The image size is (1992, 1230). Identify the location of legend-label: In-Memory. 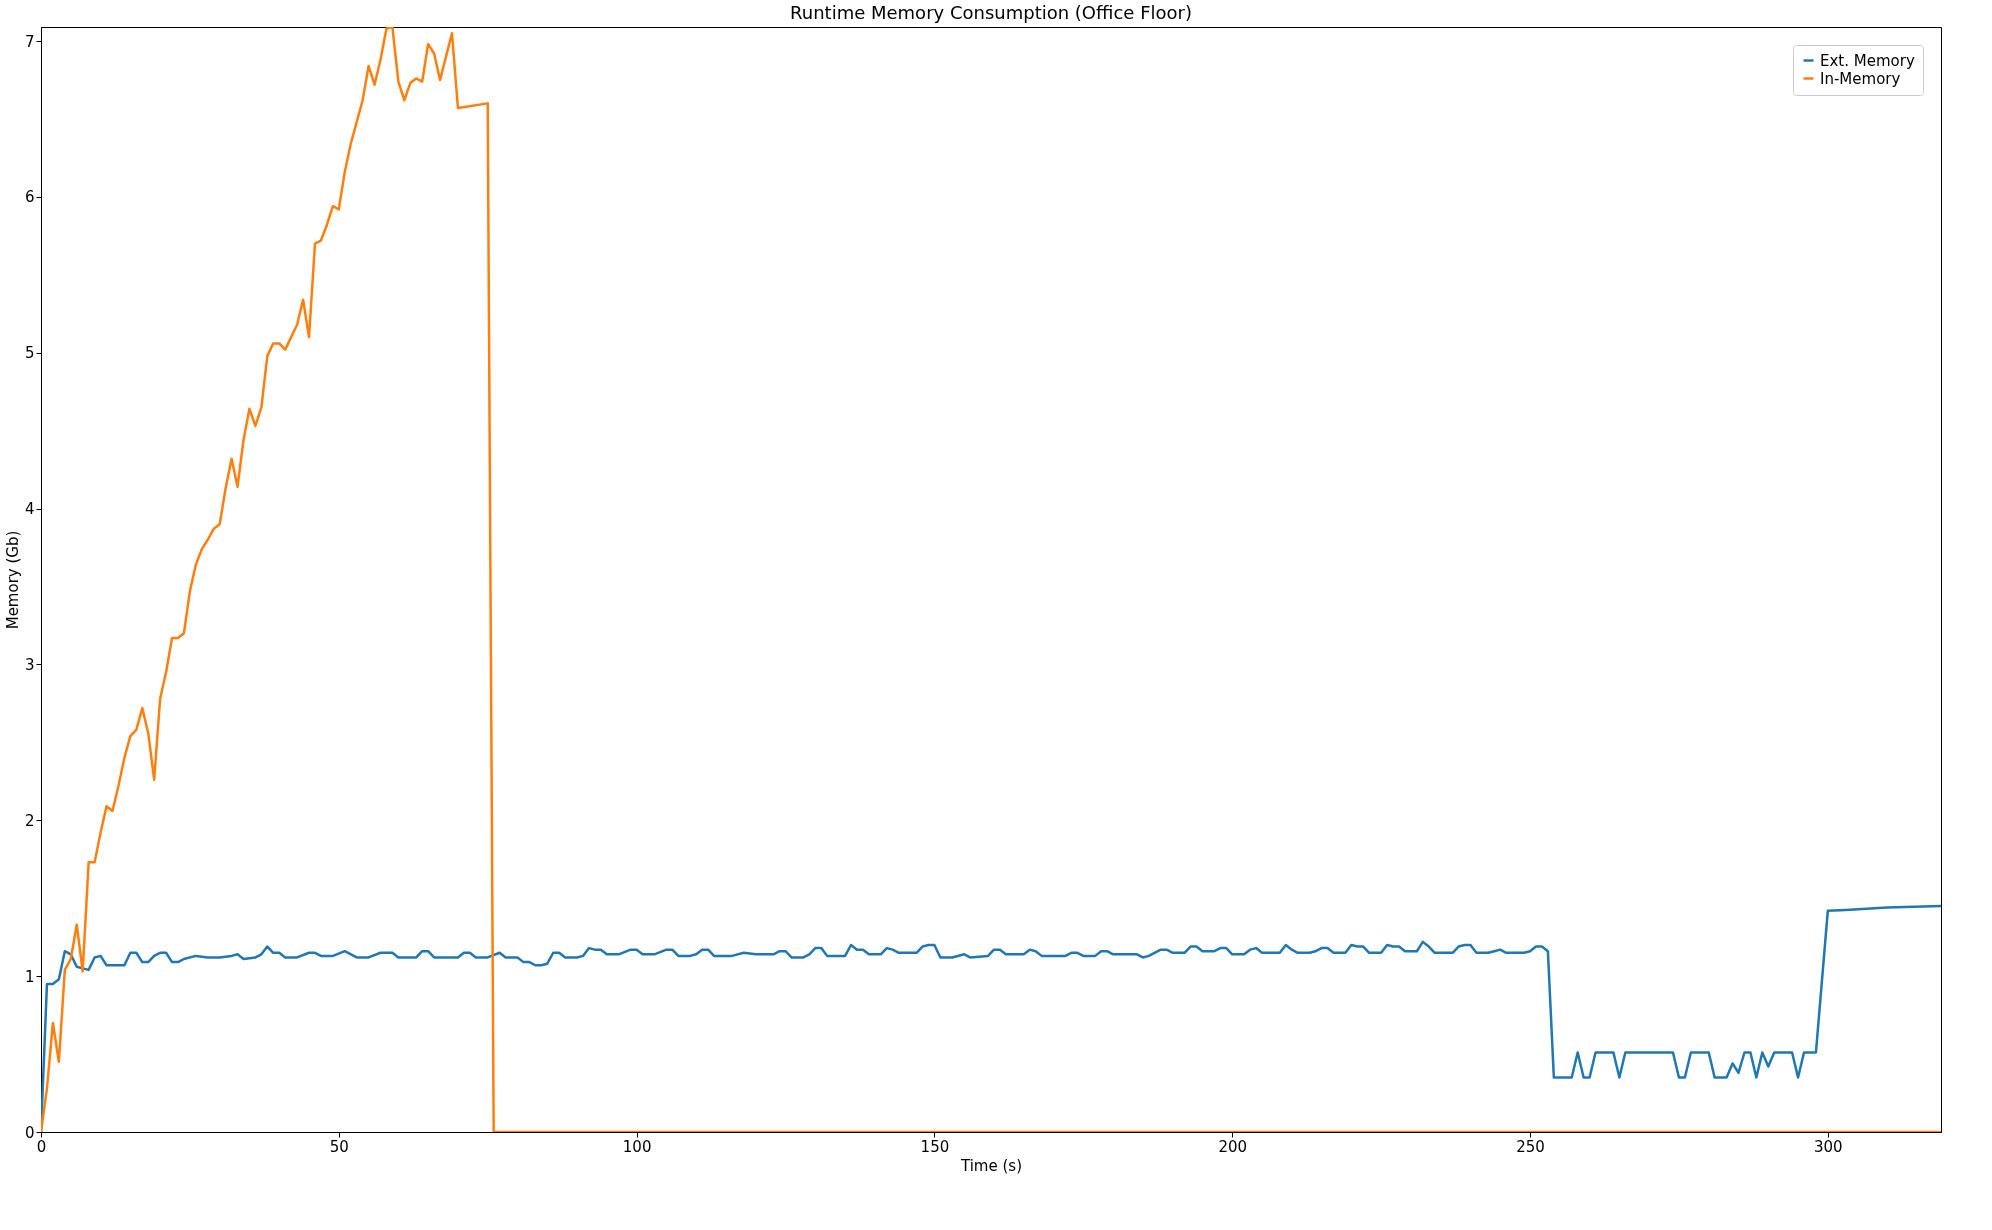
(1860, 78).